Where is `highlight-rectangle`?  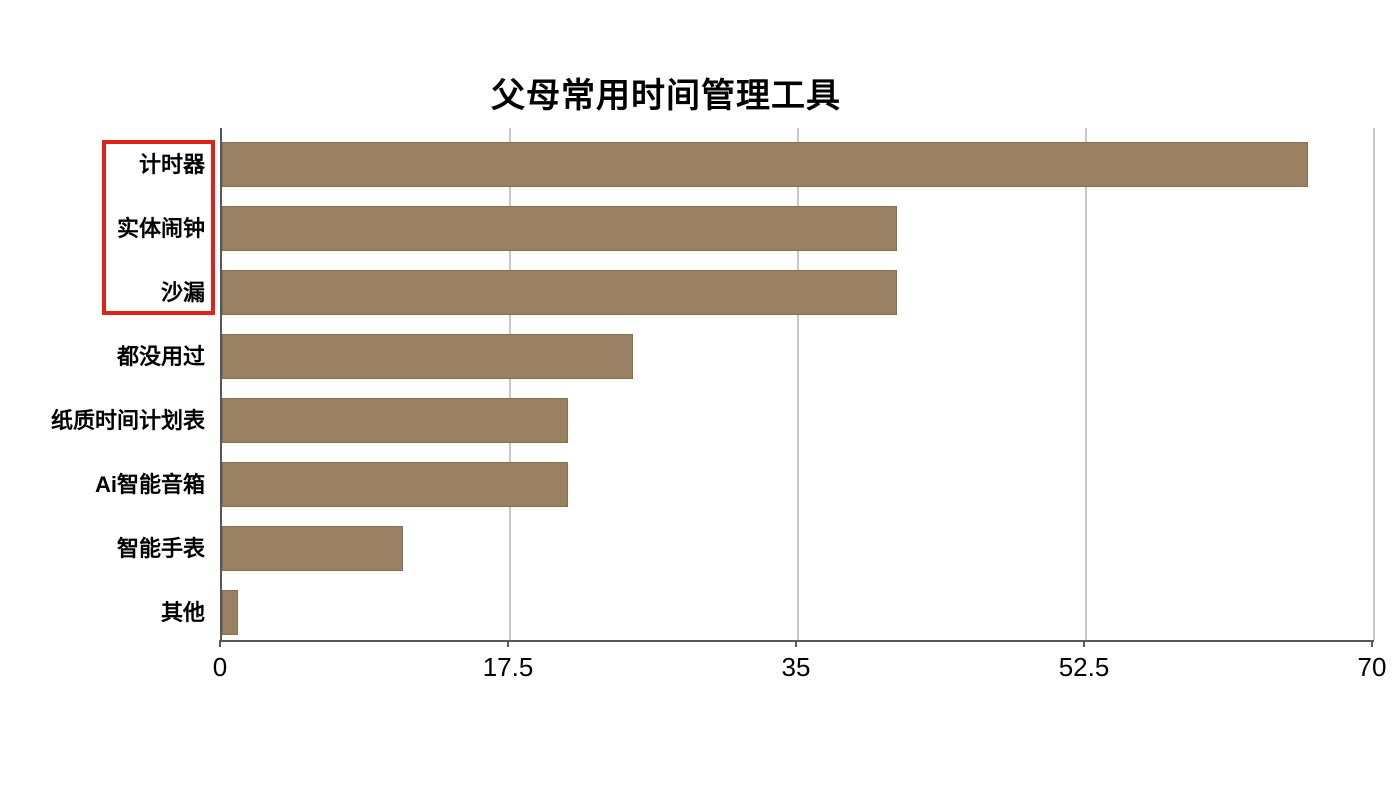 highlight-rectangle is located at coordinates (158, 227).